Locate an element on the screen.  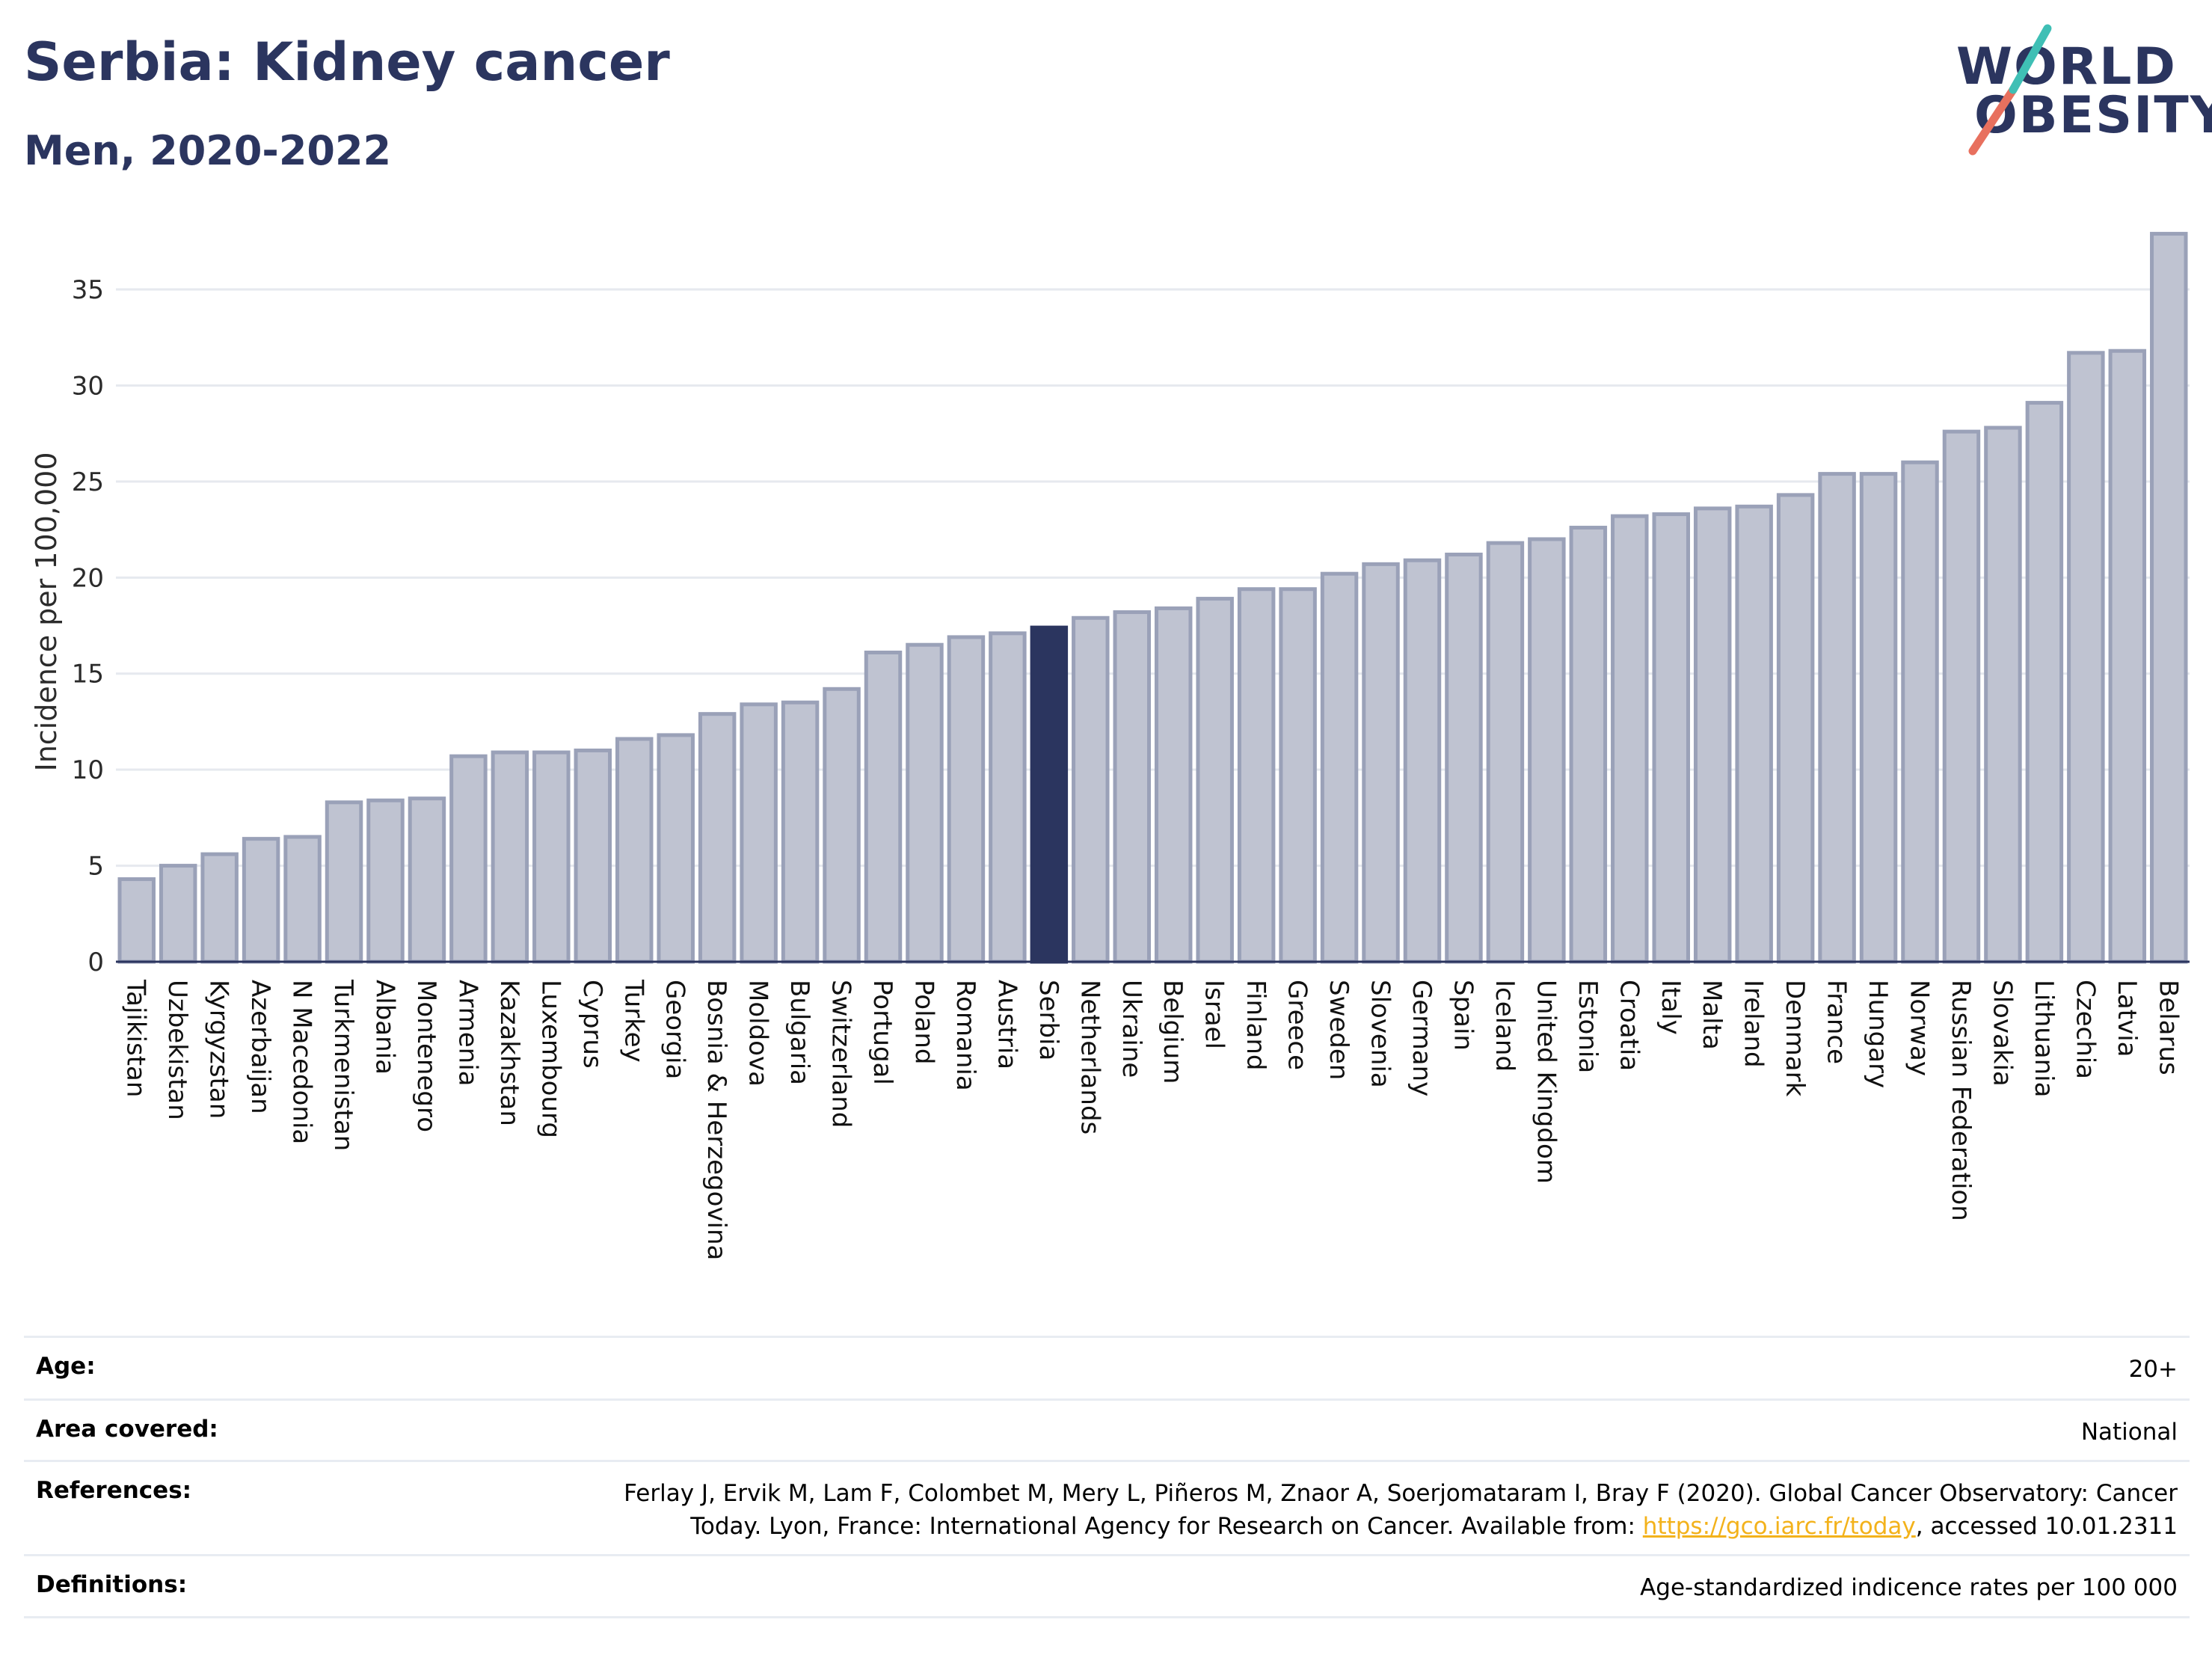
footer-row-area: Area covered: National is located at coordinates (1107, 1429).